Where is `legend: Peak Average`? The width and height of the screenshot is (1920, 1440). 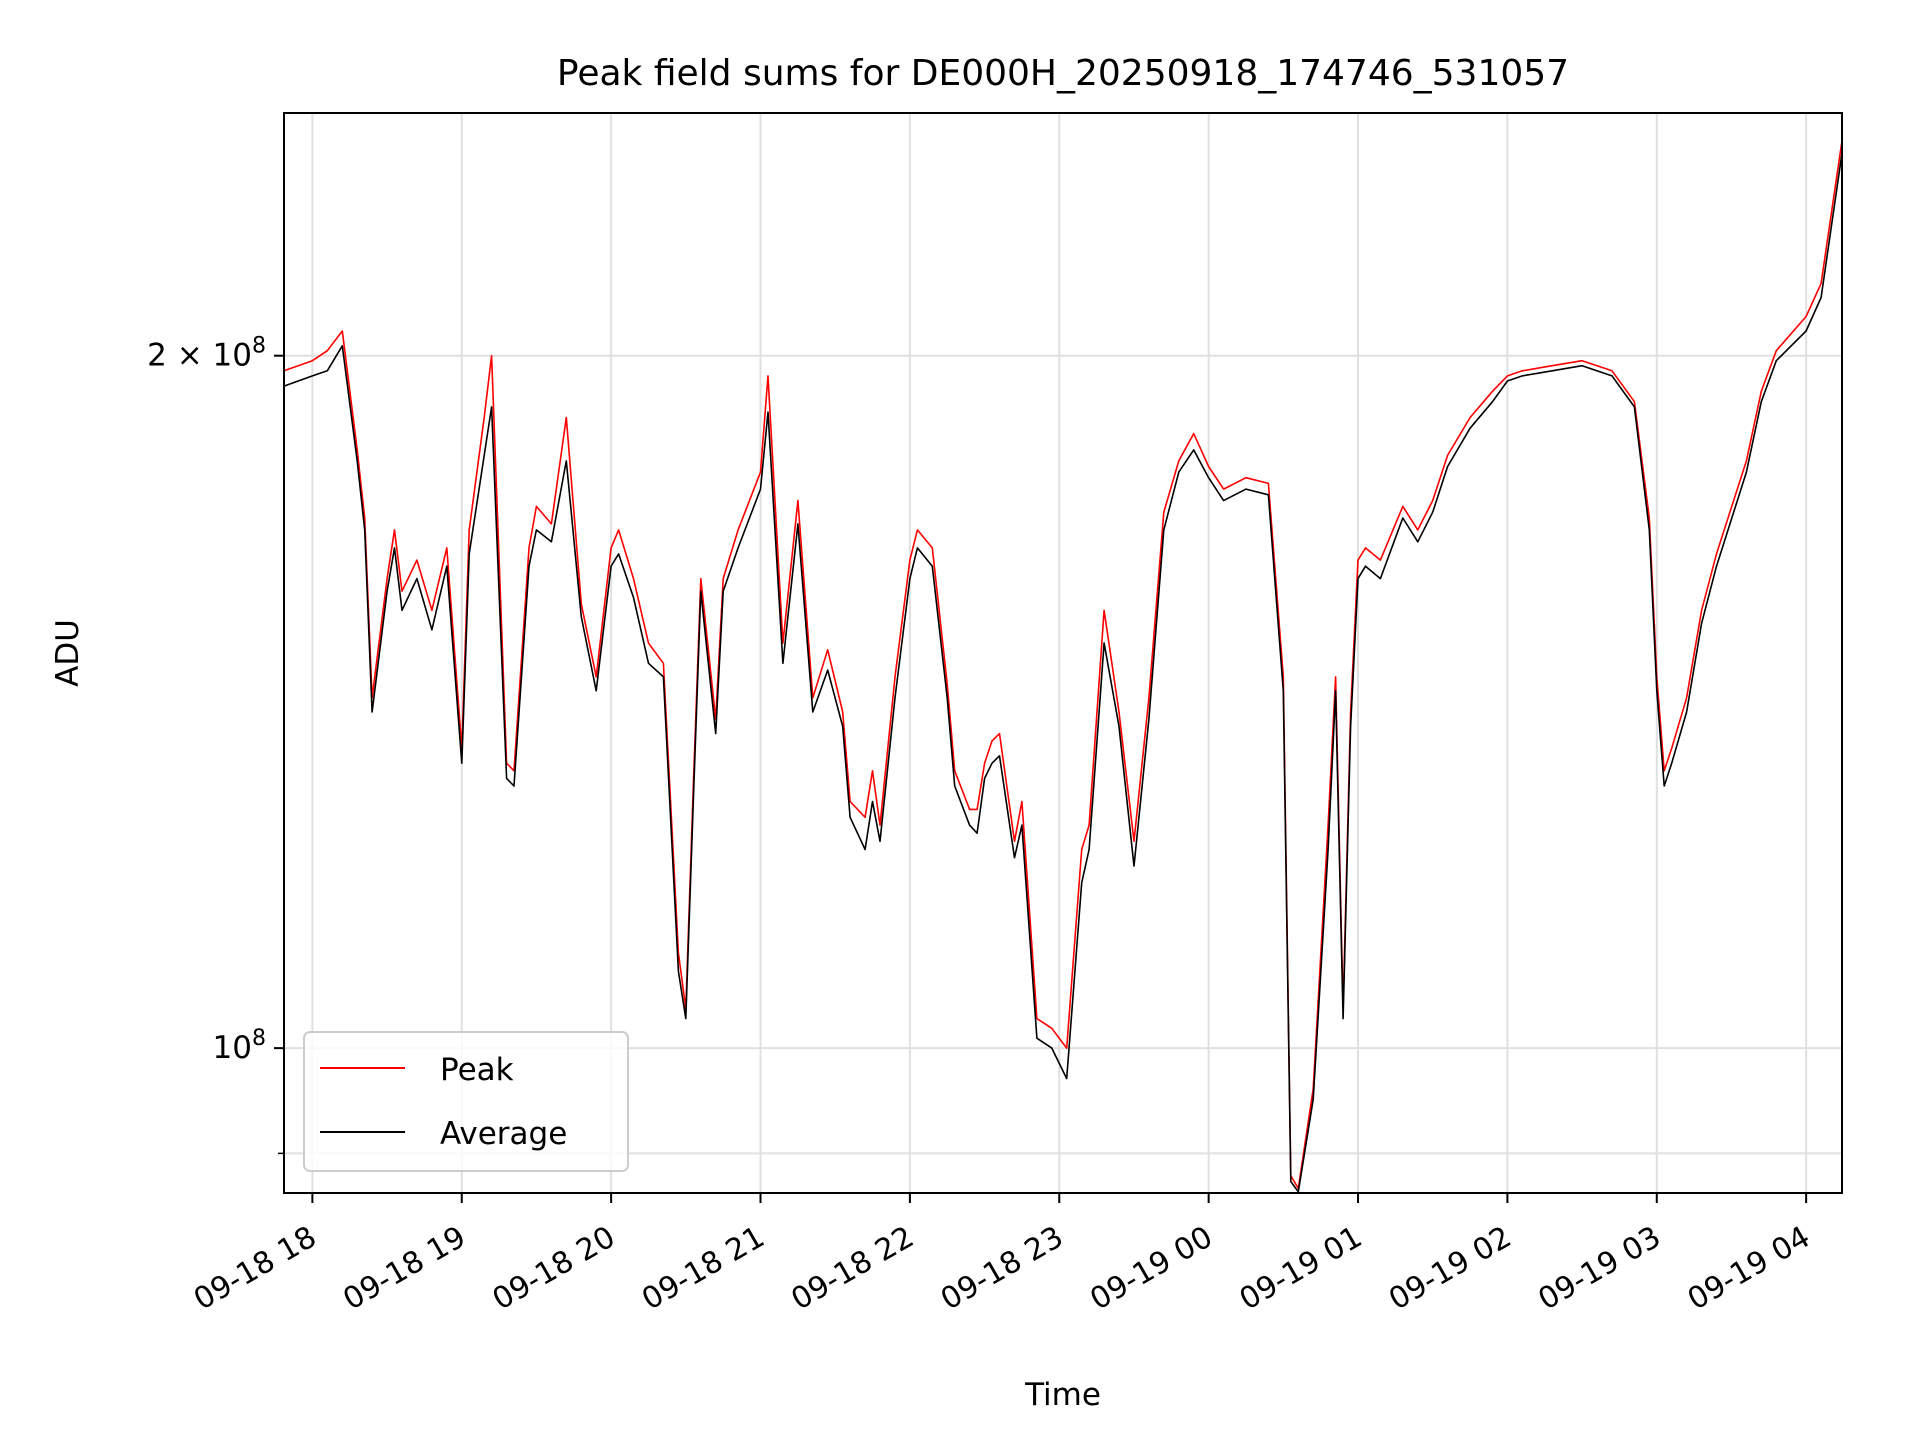 legend: Peak Average is located at coordinates (466, 1101).